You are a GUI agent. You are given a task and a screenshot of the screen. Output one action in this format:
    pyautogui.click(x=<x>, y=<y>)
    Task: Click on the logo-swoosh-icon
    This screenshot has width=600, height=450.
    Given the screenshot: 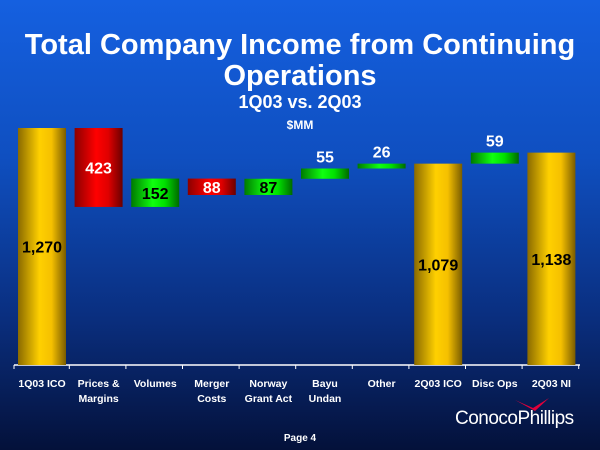 What is the action you would take?
    pyautogui.click(x=532, y=404)
    